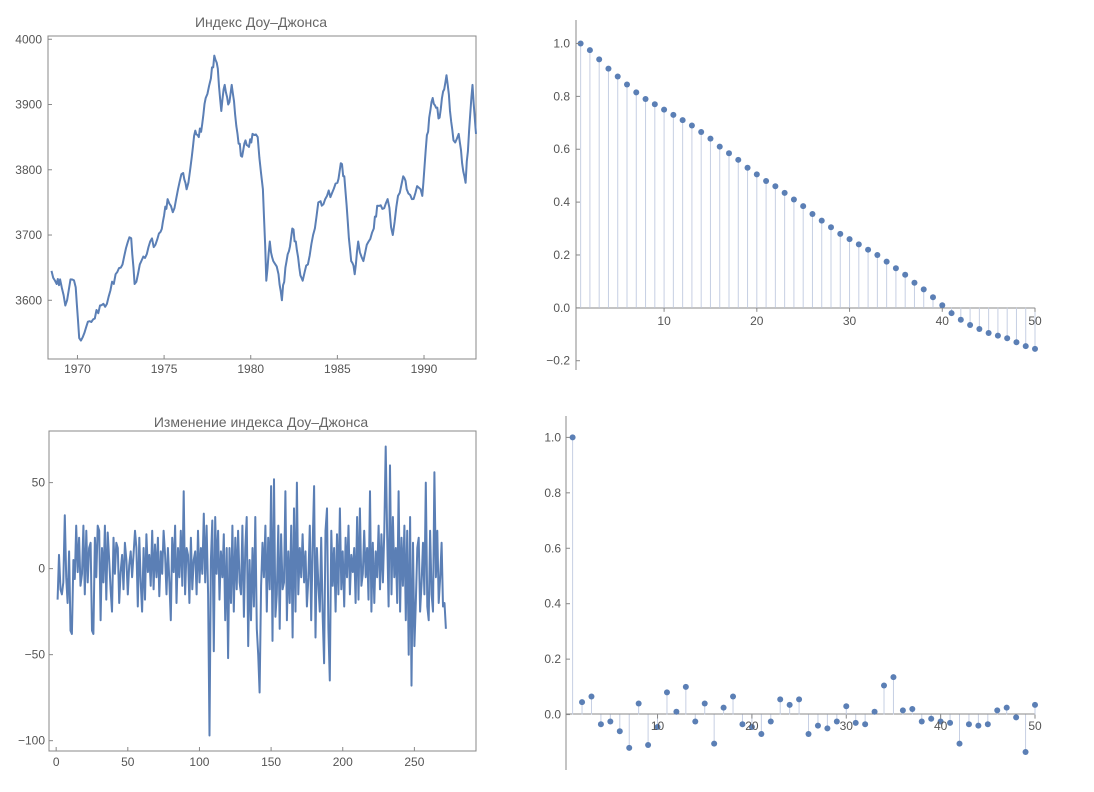 This screenshot has height=792, width=1094. Describe the element at coordinates (28, 105) in the screenshot. I see `y-tick-label: 3900` at that location.